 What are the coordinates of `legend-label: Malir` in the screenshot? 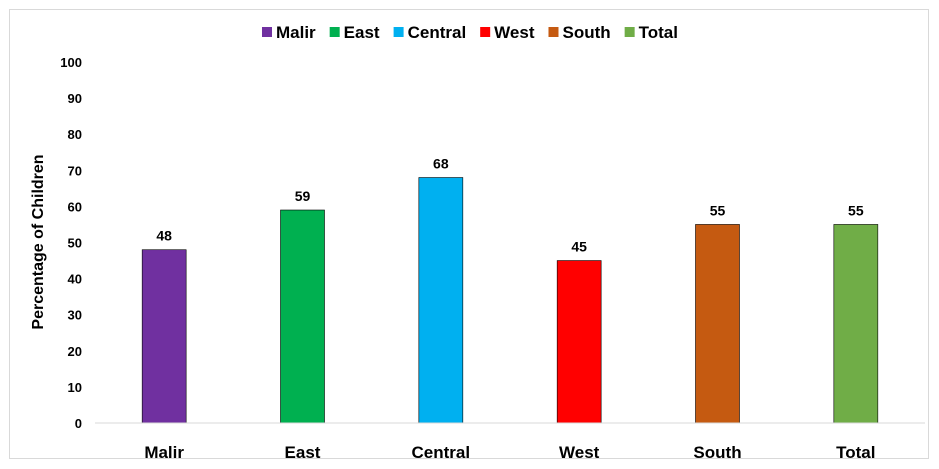 It's located at (296, 32).